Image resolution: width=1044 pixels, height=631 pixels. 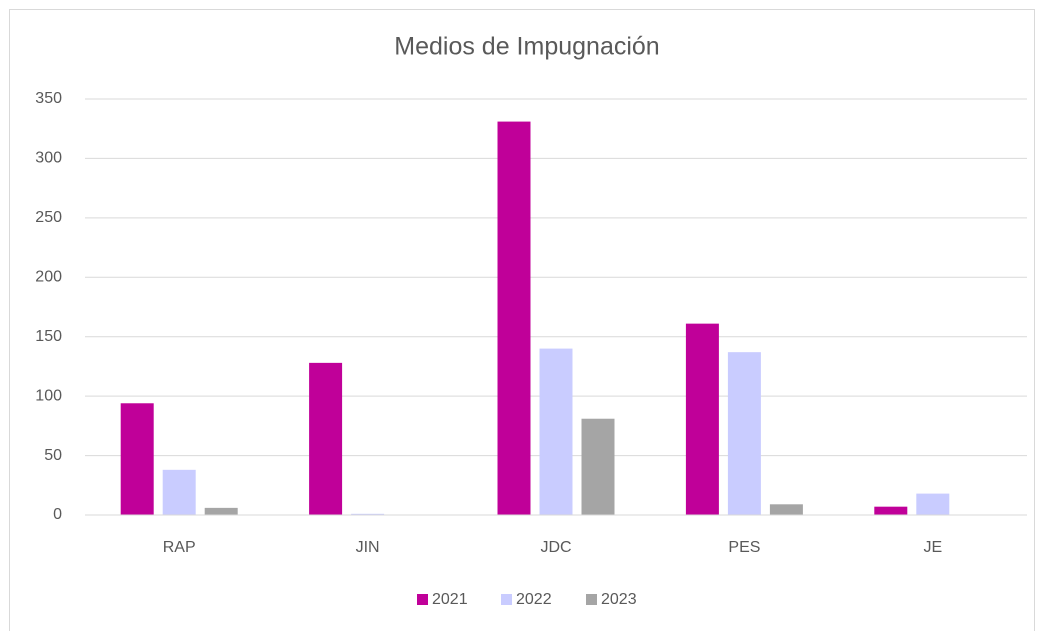 I want to click on chart-title: Medios de Impugnación, so click(x=526, y=47).